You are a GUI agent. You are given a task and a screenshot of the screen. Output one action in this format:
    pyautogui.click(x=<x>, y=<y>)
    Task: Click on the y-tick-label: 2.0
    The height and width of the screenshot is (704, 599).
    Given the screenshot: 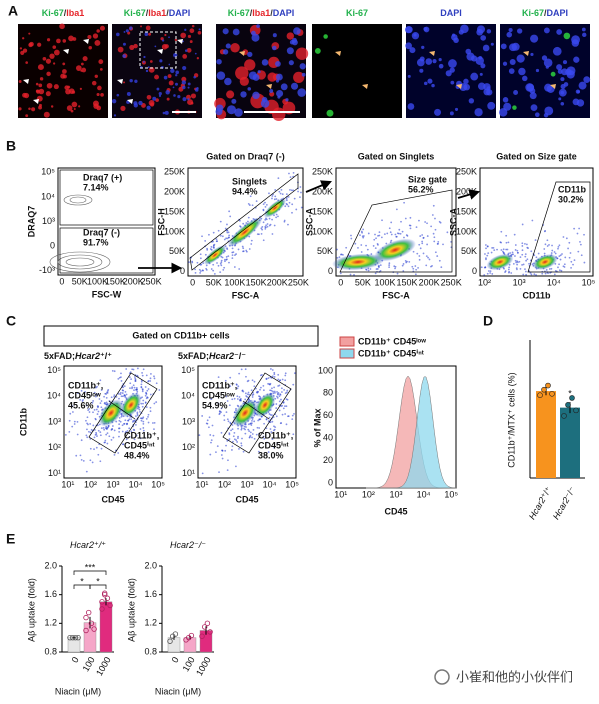 What is the action you would take?
    pyautogui.click(x=150, y=565)
    